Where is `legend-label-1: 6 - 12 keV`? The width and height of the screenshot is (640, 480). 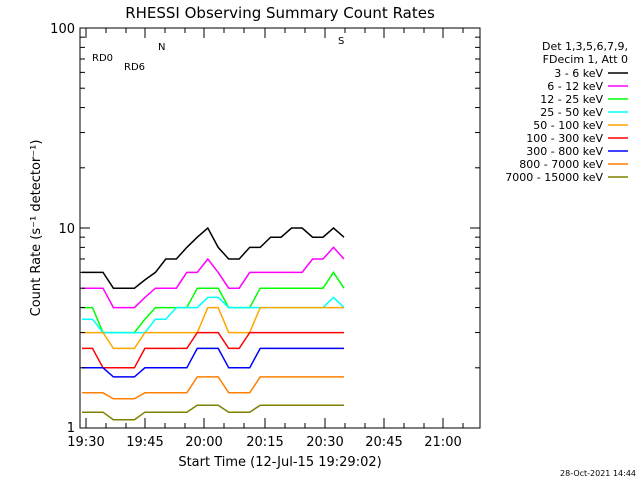 legend-label-1: 6 - 12 keV is located at coordinates (575, 86).